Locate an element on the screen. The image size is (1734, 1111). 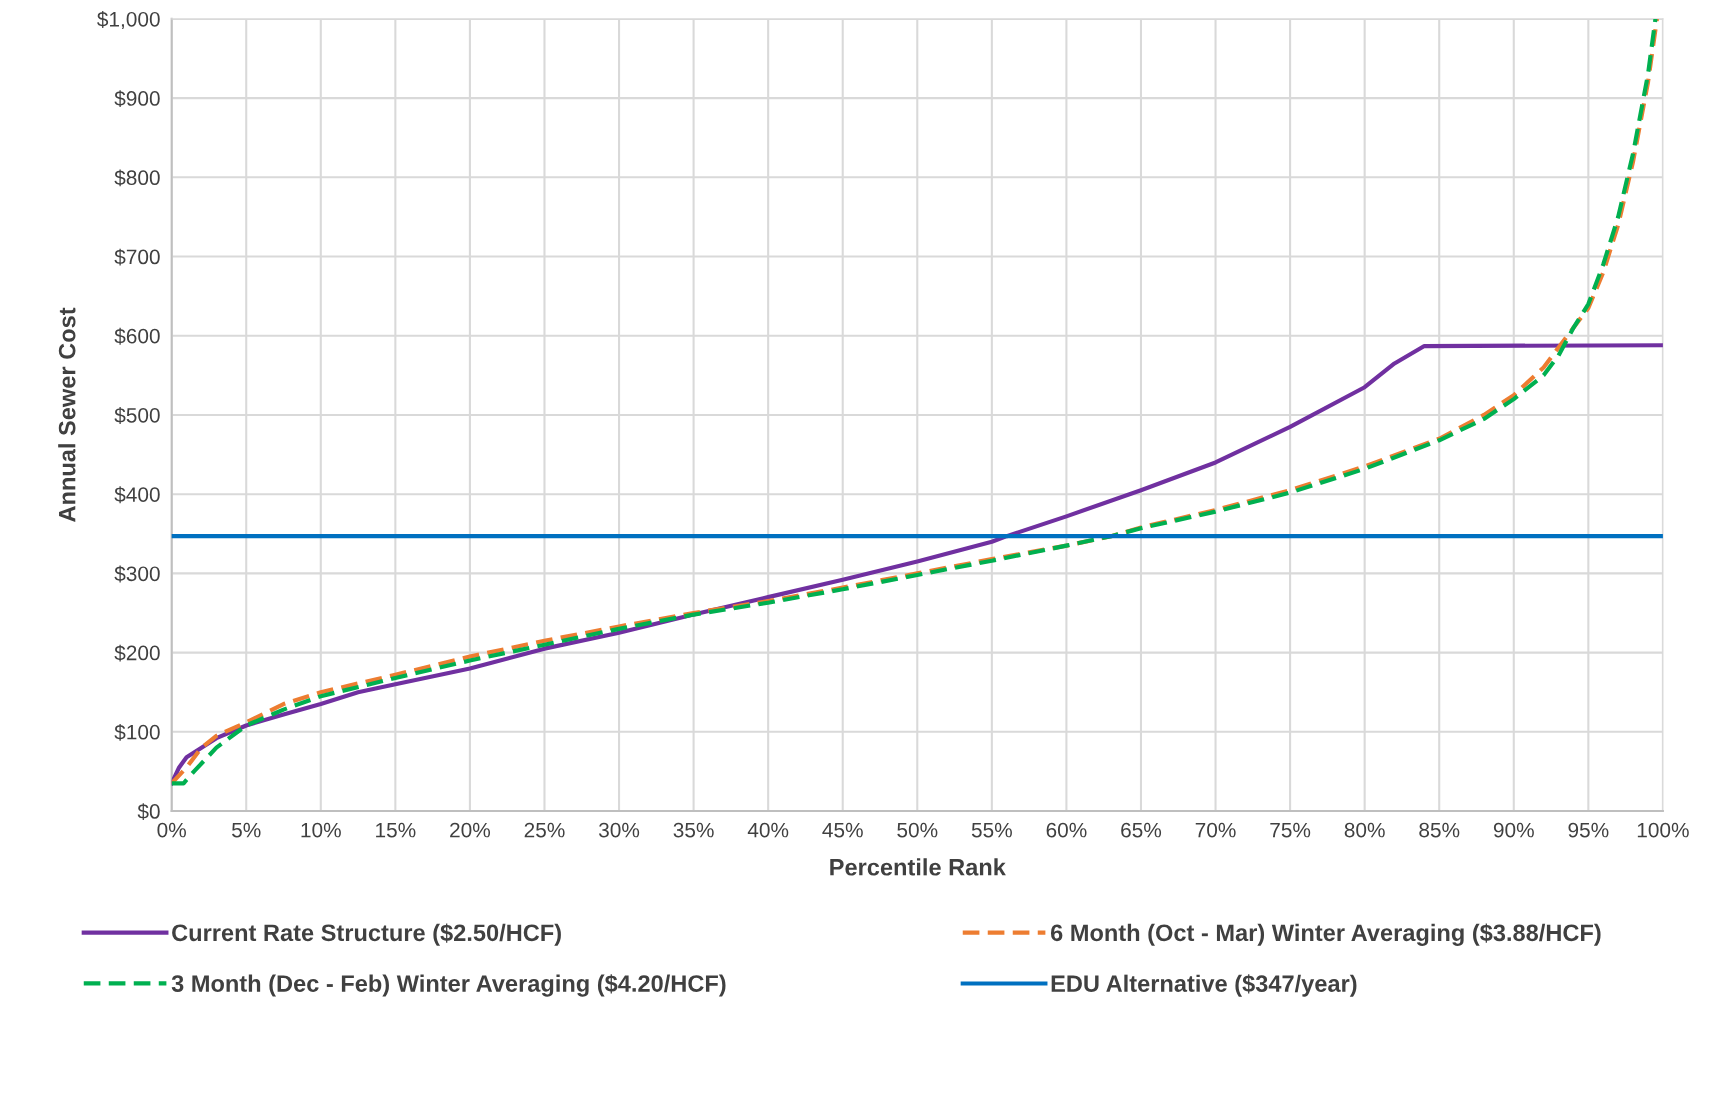
legend-label: 6 Month (Oct - Mar) Winter Averaging ($3.88/HCF) is located at coordinates (1325, 934).